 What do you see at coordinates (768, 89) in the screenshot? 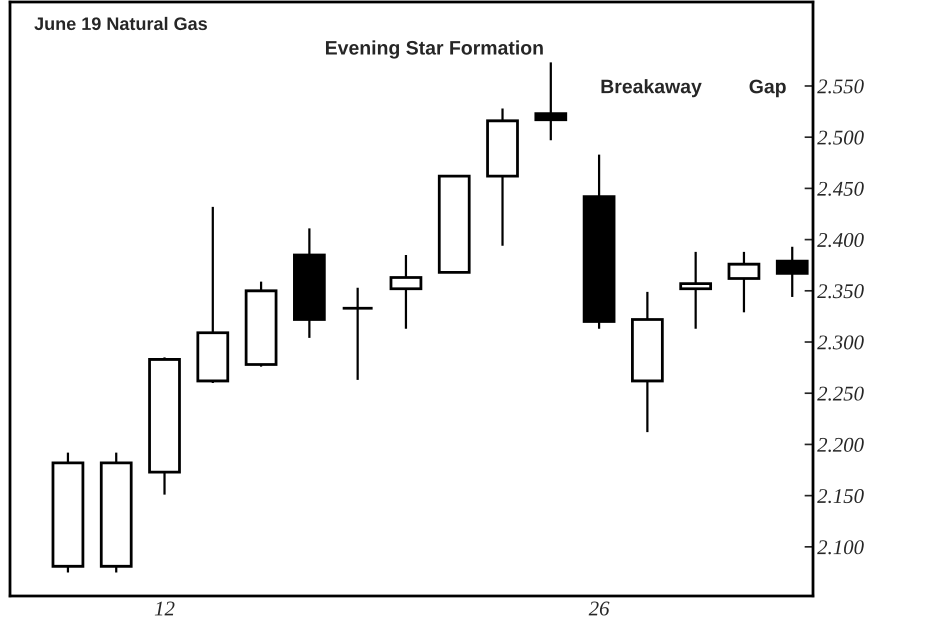
I see `annotation: Gap` at bounding box center [768, 89].